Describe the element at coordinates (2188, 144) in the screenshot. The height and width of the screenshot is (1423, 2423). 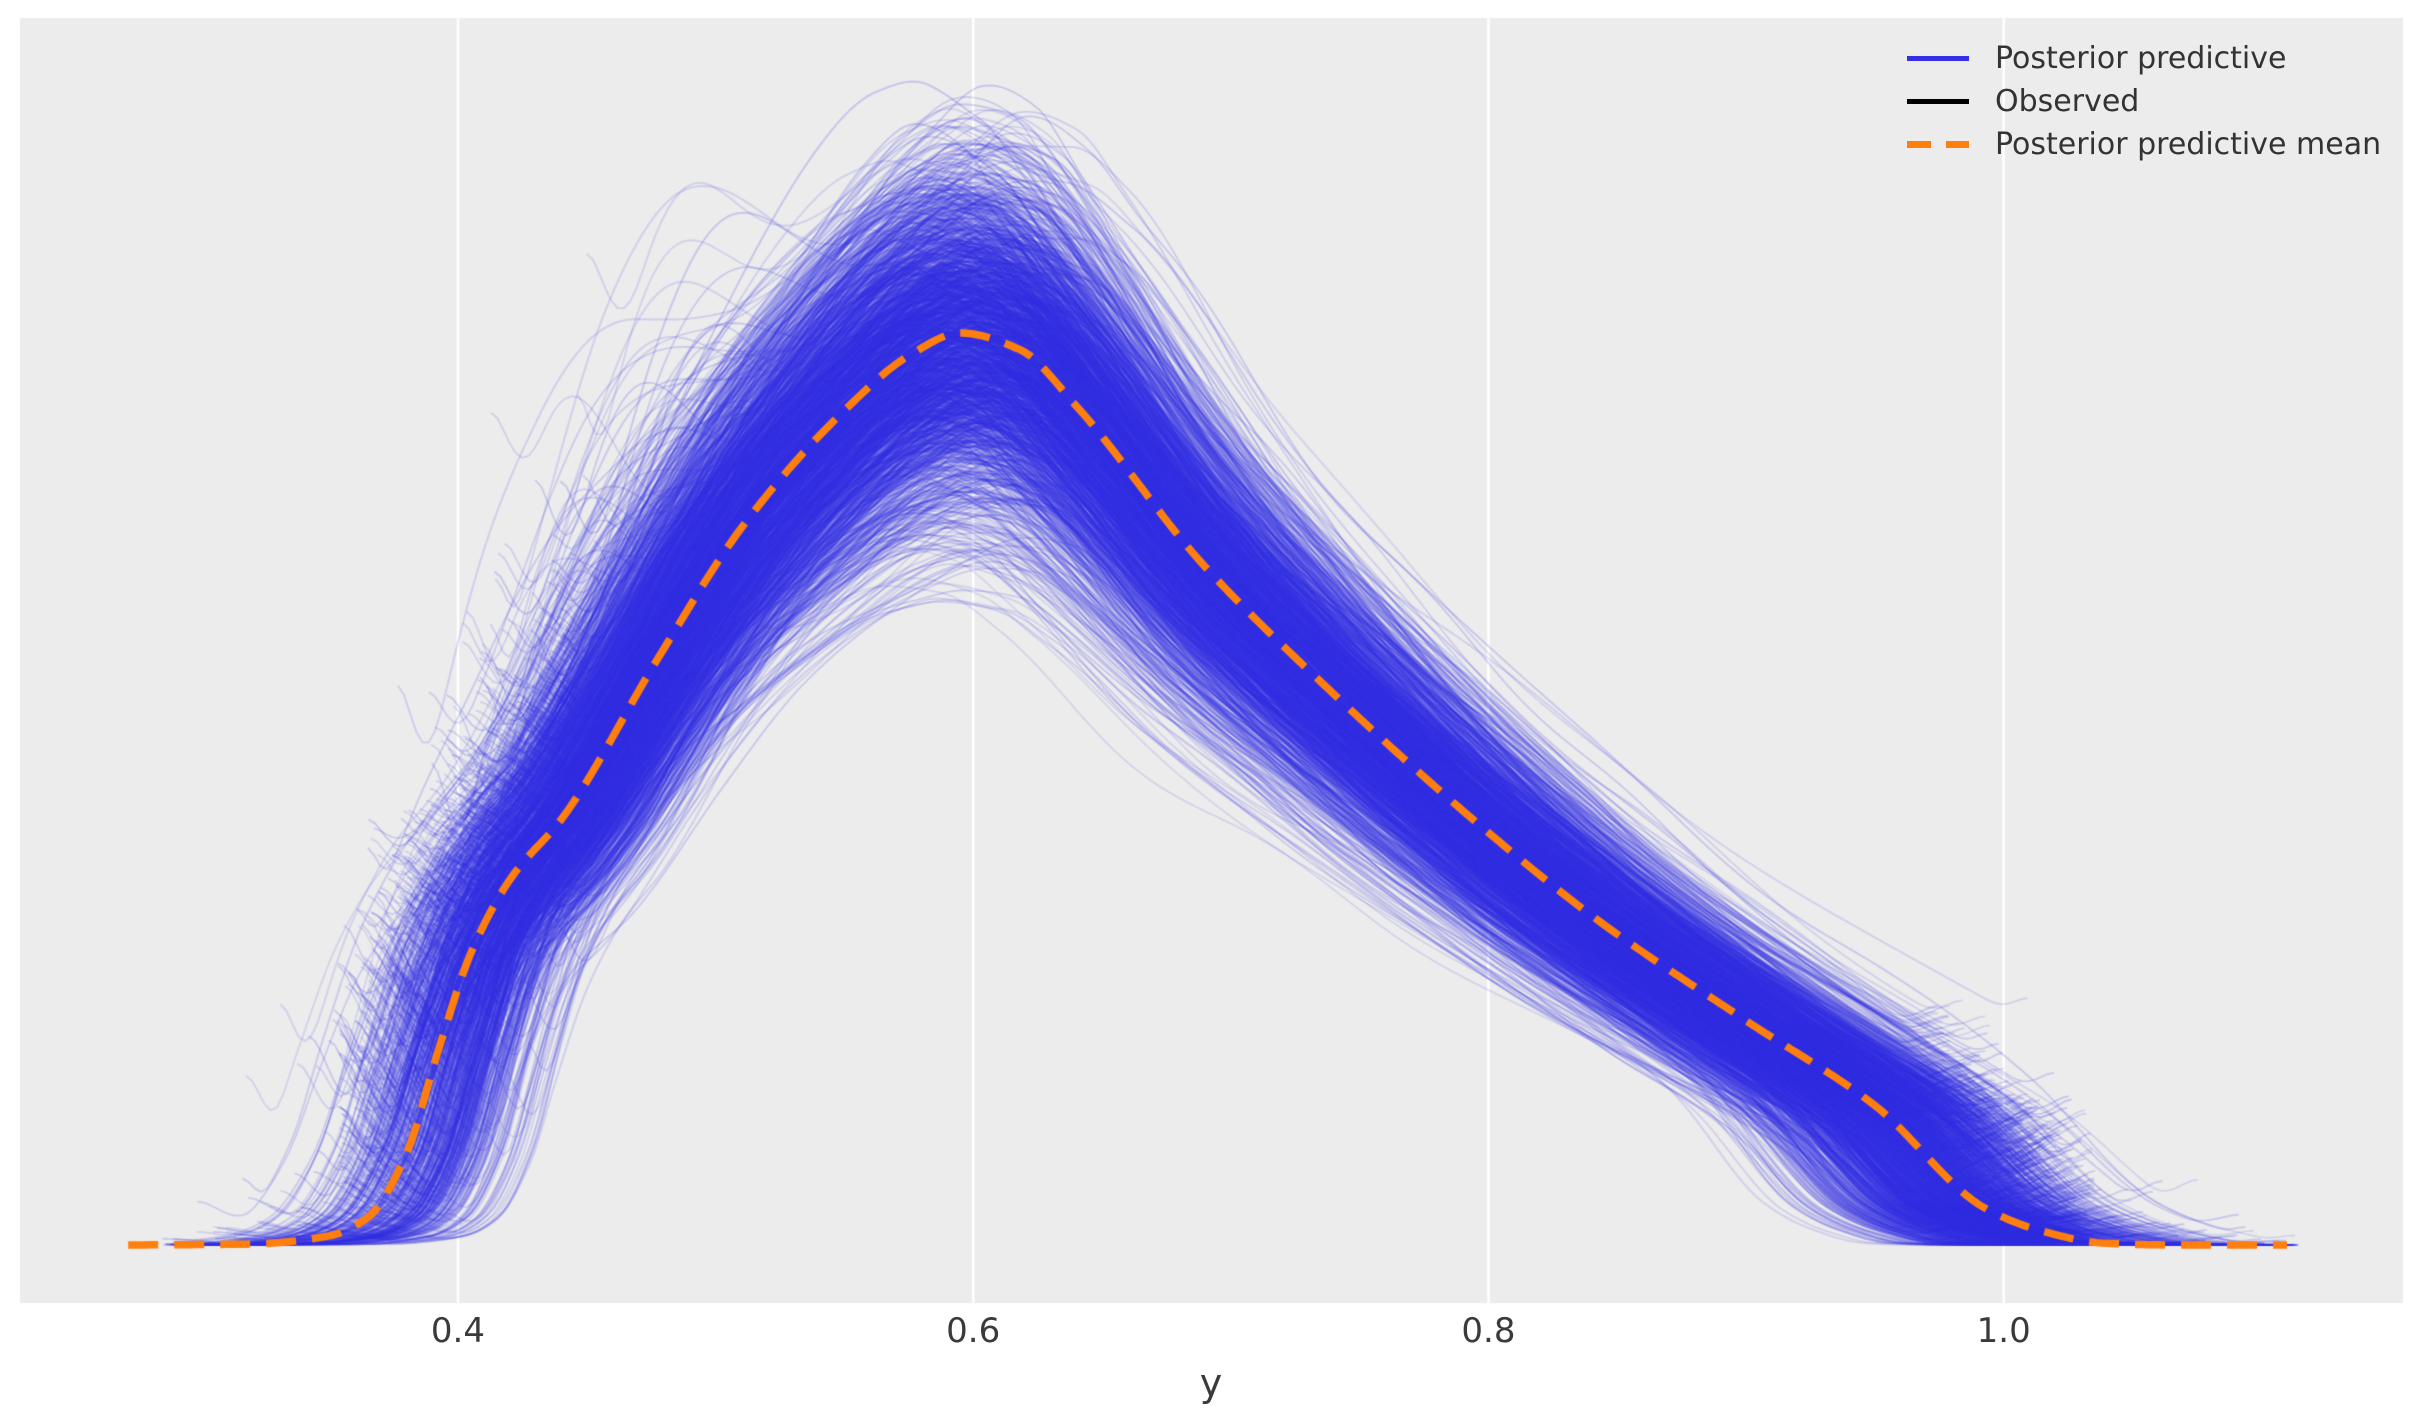
I see `legend-label-posterior-predictive-mean: Posterior predictive mean` at that location.